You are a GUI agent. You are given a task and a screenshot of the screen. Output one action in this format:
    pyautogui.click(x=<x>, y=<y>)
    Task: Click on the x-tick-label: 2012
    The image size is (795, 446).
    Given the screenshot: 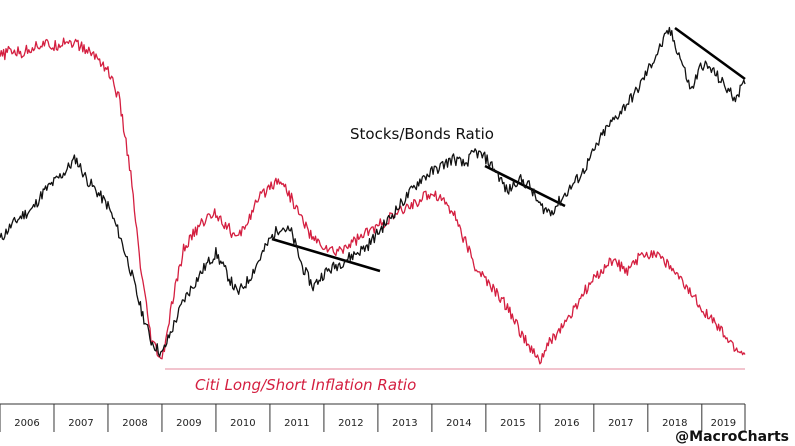 What is the action you would take?
    pyautogui.click(x=350, y=423)
    